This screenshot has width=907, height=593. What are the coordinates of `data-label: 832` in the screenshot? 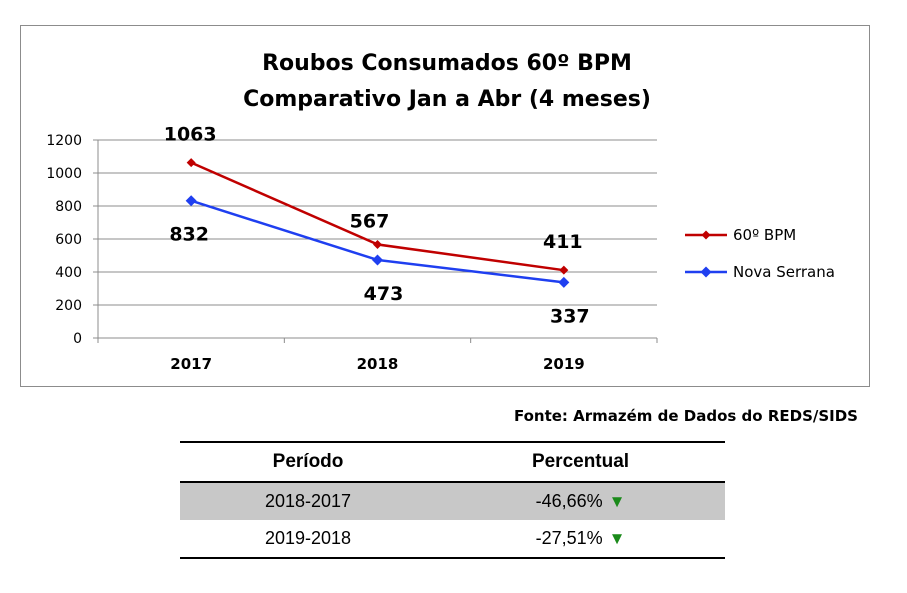 It's located at (189, 235).